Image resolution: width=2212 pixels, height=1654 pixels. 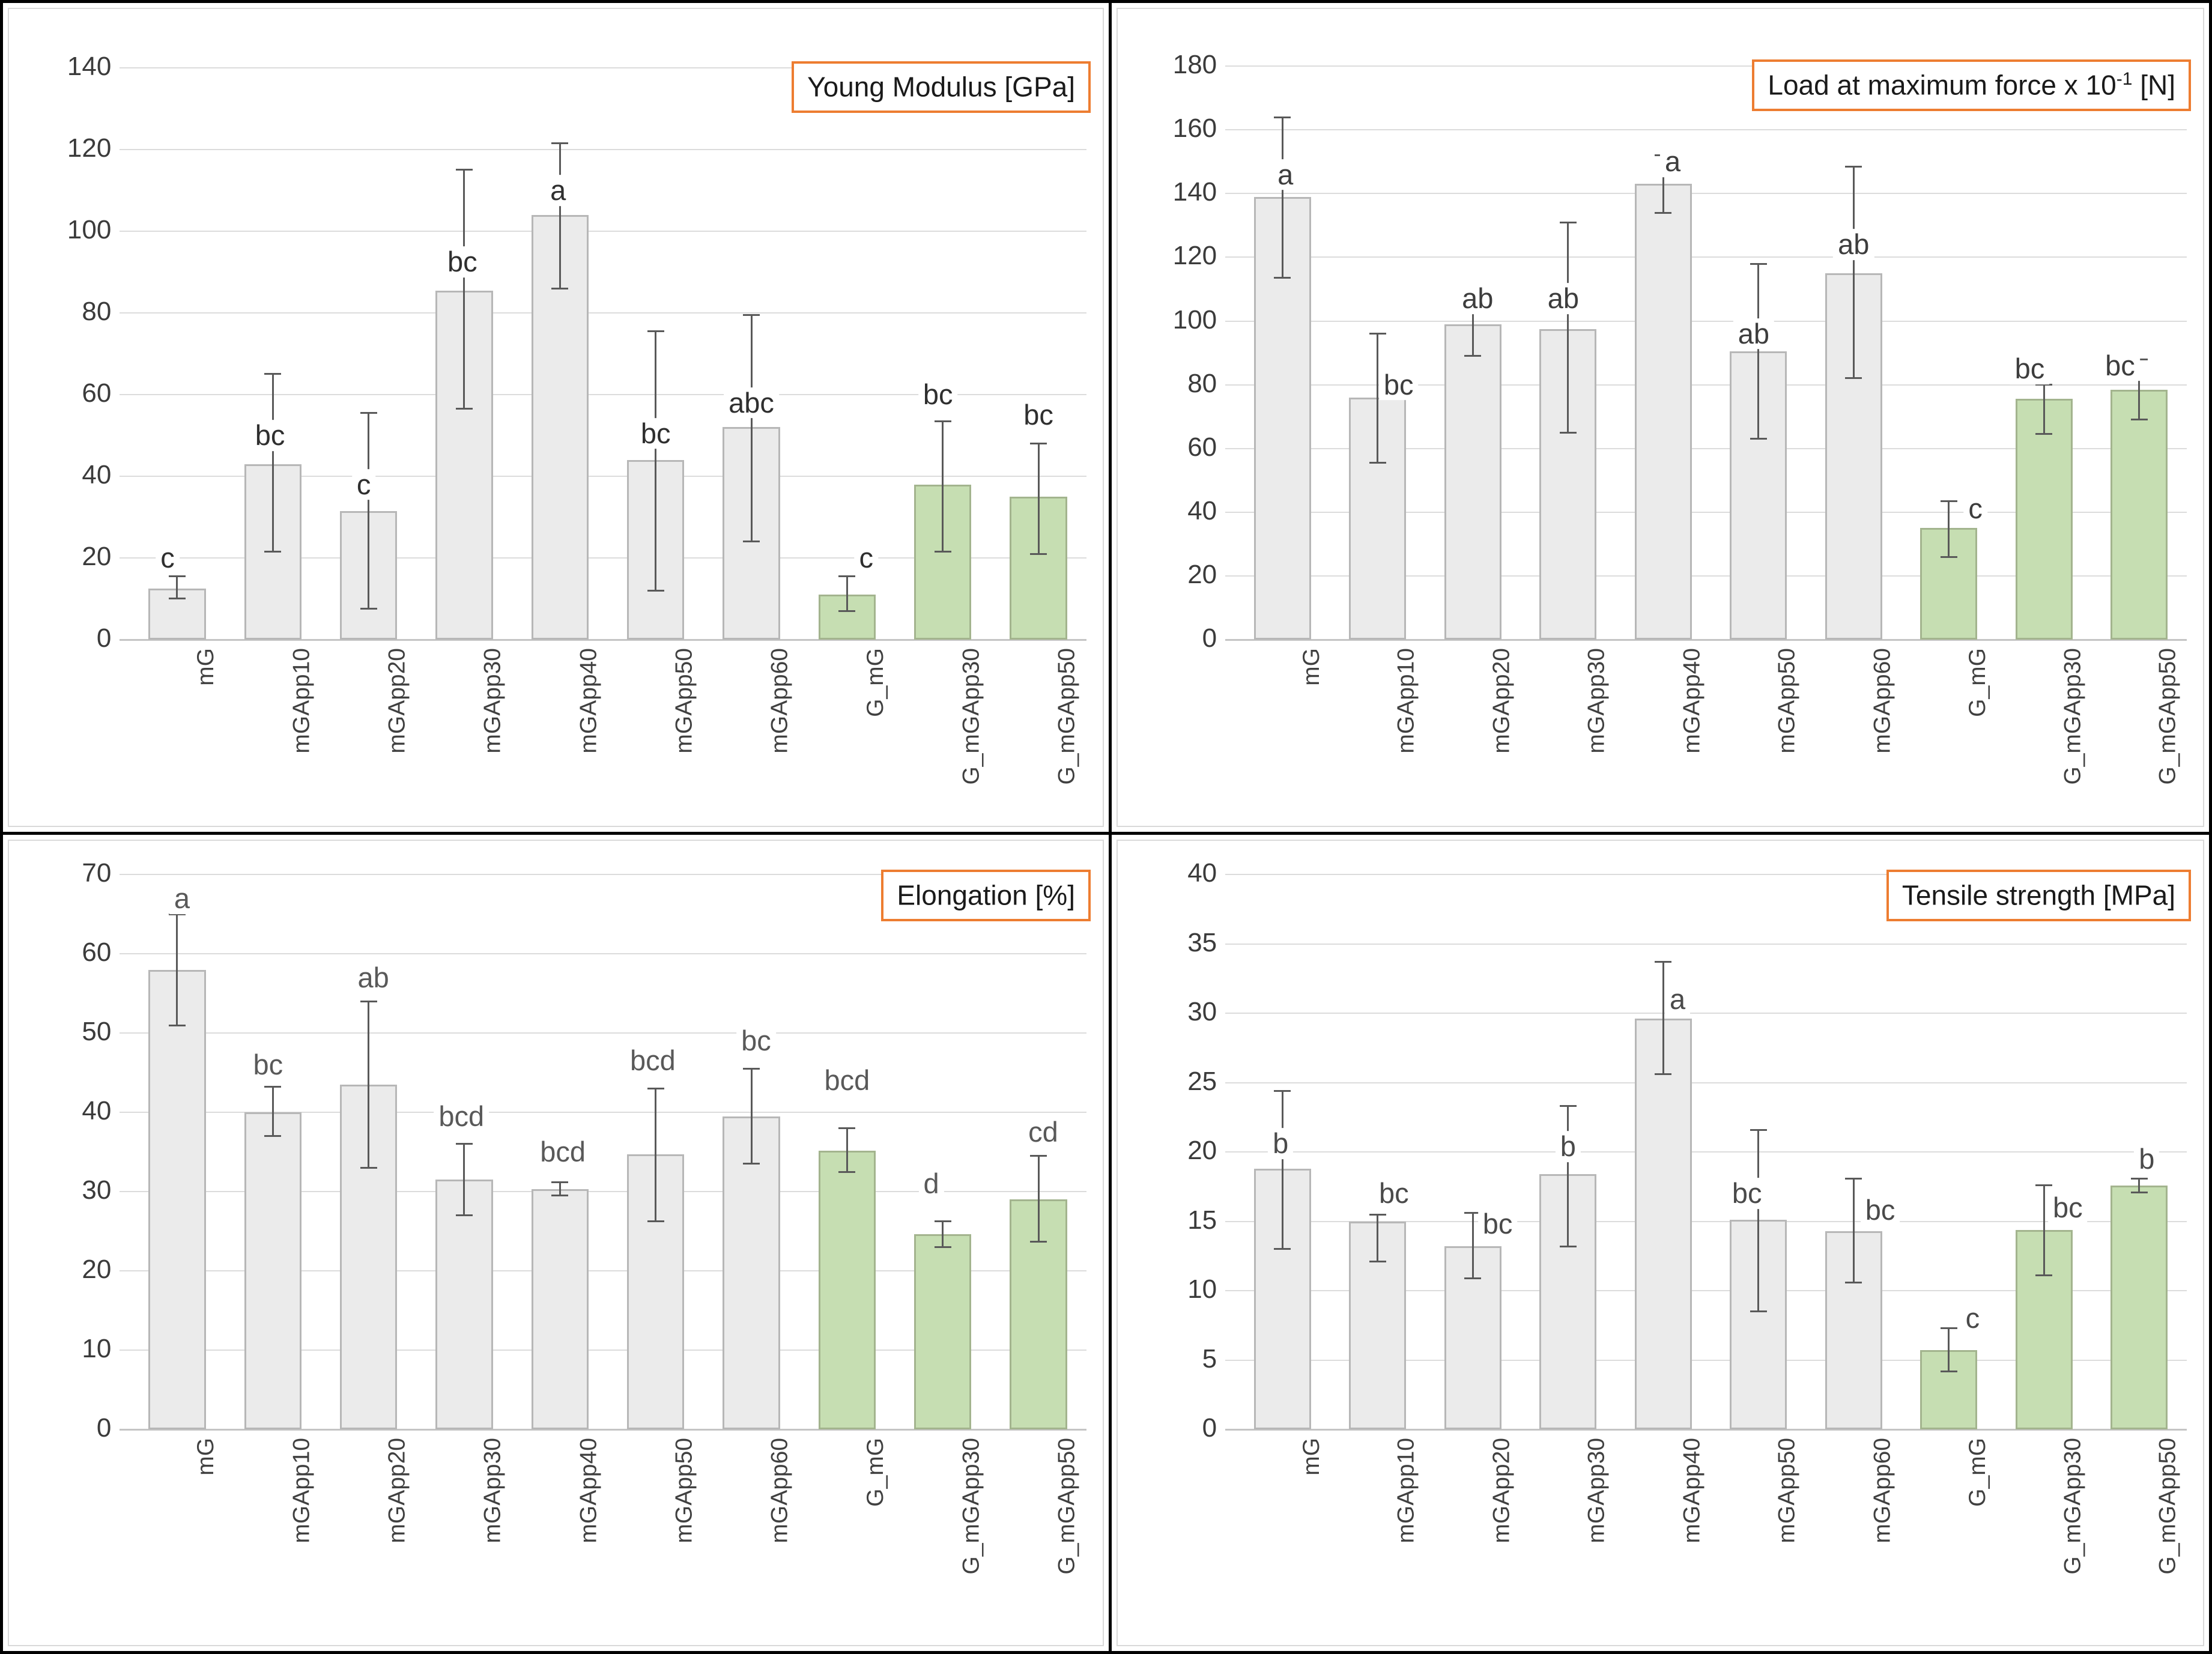 I want to click on chart-title-load-max-force: Load at maximum force x 10-1 [N], so click(x=1972, y=85).